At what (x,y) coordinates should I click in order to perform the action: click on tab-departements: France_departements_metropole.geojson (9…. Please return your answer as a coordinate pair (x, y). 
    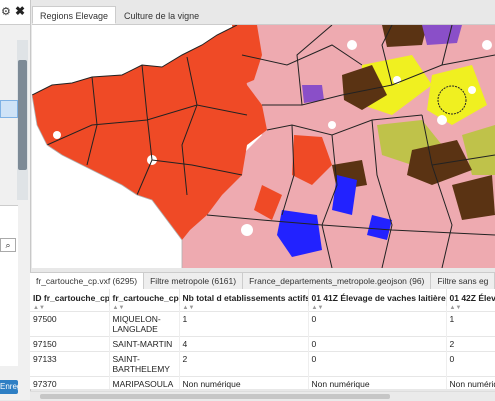
    Looking at the image, I should click on (337, 281).